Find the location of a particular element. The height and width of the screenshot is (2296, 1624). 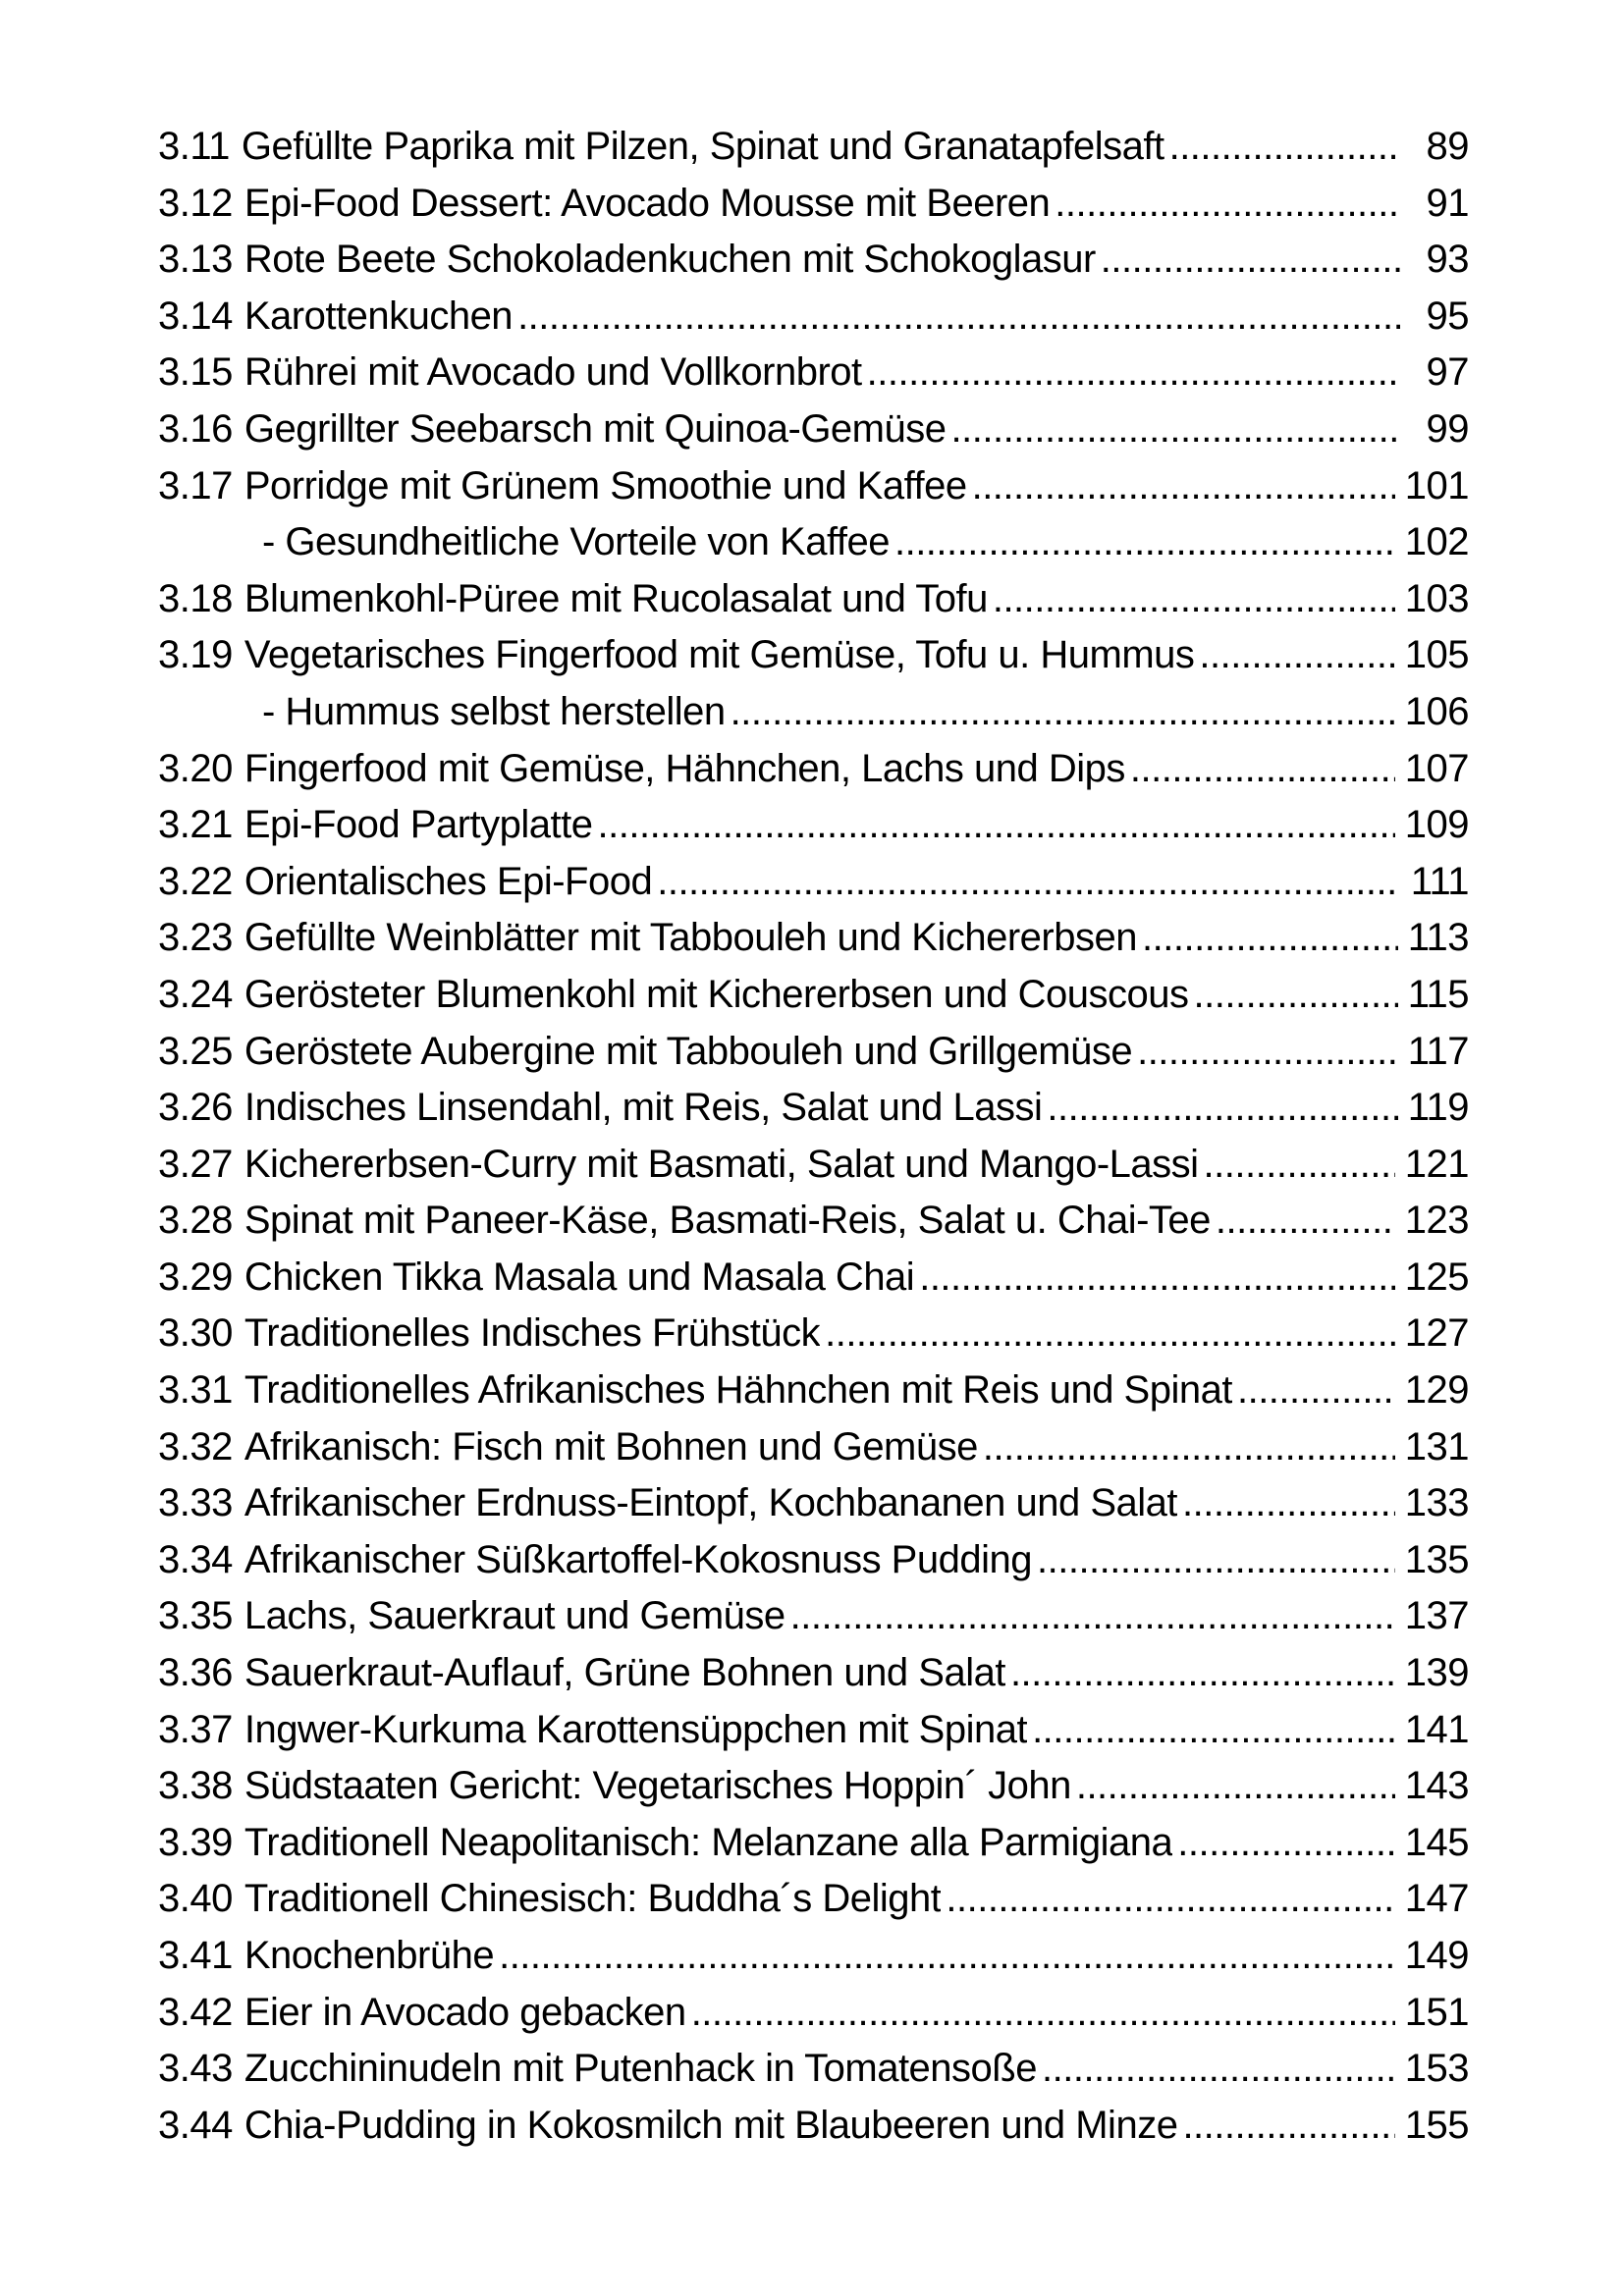

toc-entry-number: 3.15 is located at coordinates (195, 372).